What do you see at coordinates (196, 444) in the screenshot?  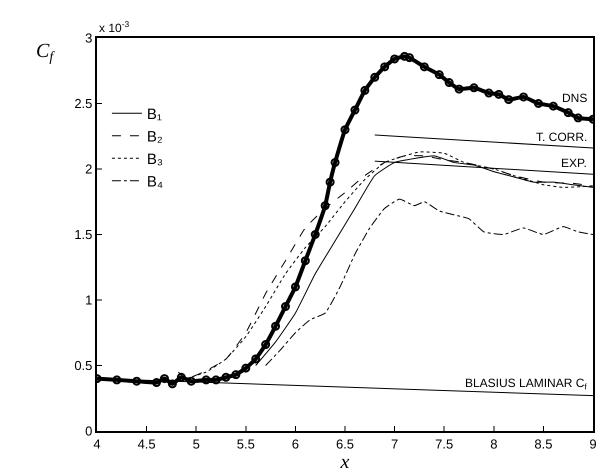 I see `x-tick-label: 5` at bounding box center [196, 444].